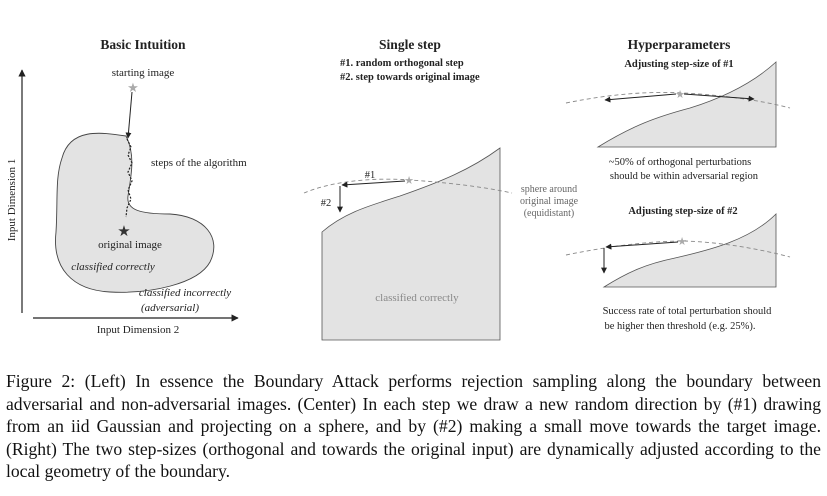 This screenshot has width=827, height=496. What do you see at coordinates (185, 293) in the screenshot?
I see `classified-incorrectly-label: classified incorrectly` at bounding box center [185, 293].